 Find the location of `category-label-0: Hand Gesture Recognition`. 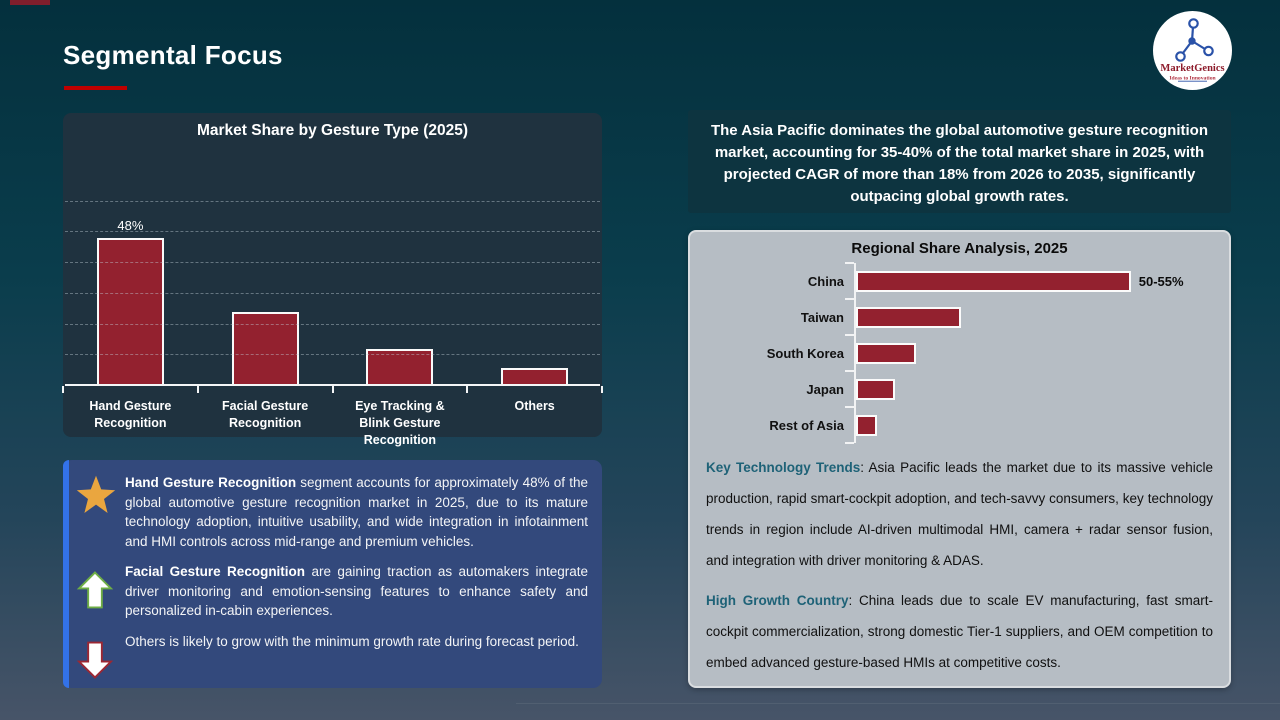

category-label-0: Hand Gesture Recognition is located at coordinates (130, 414).